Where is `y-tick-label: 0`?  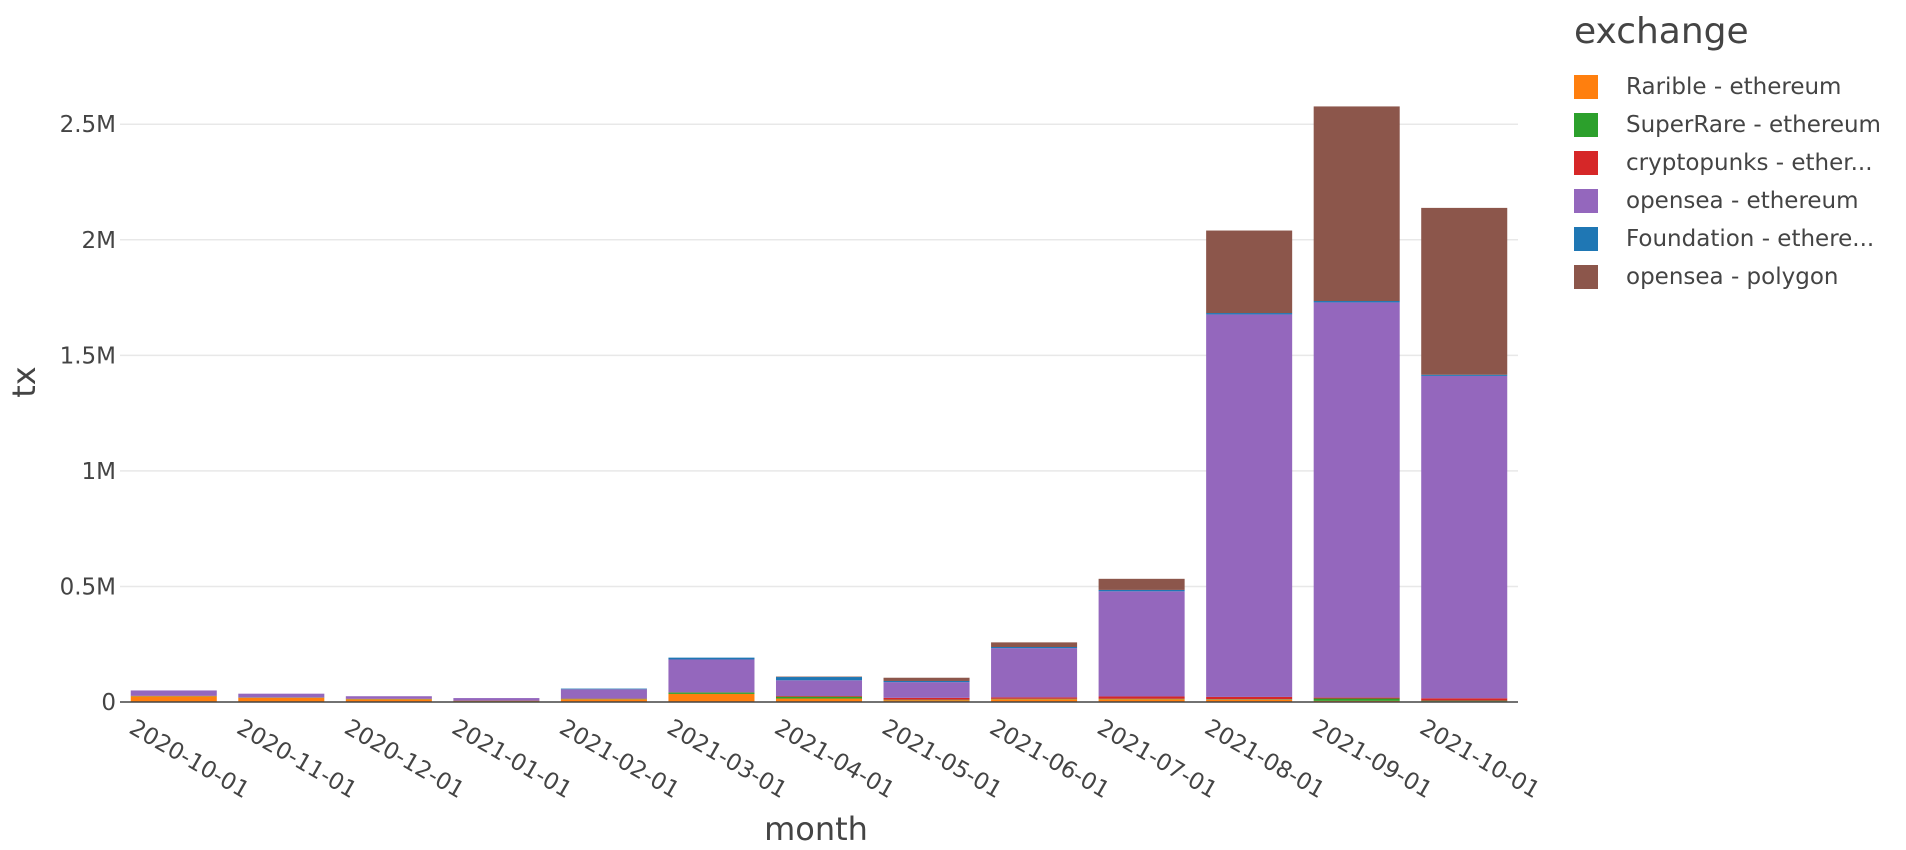
y-tick-label: 0 is located at coordinates (108, 703).